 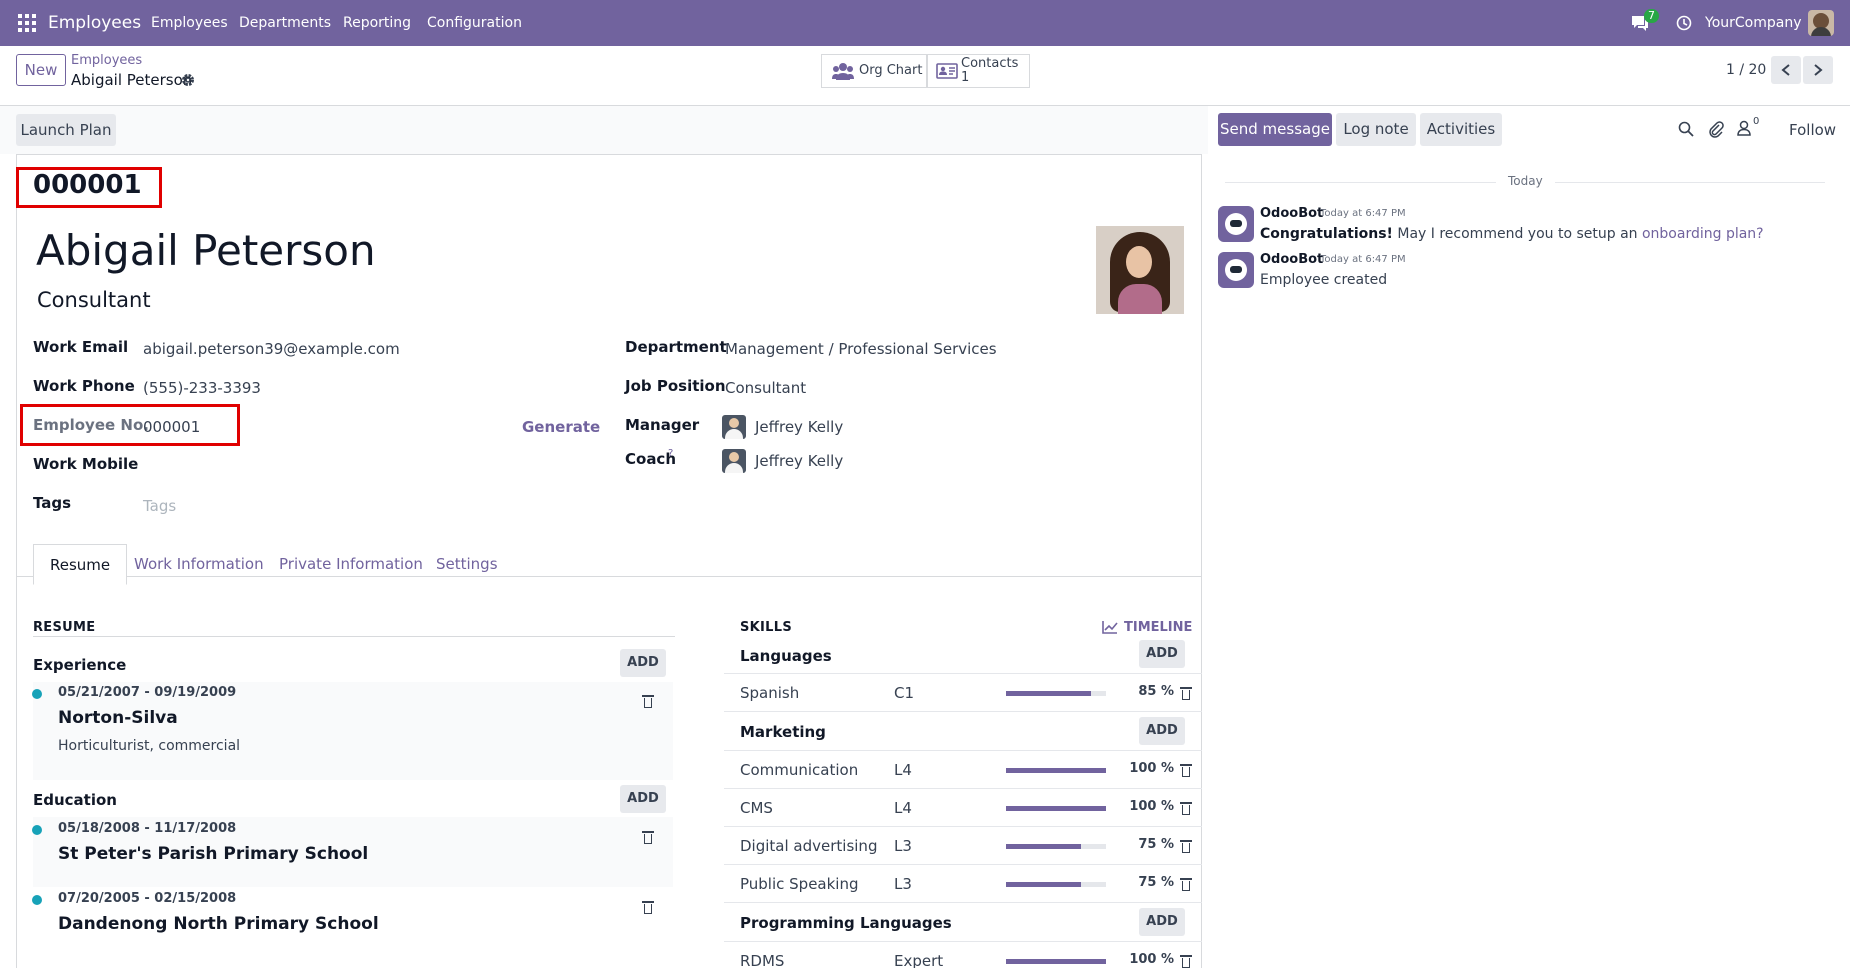 I want to click on menu-configuration: Configuration, so click(x=474, y=23).